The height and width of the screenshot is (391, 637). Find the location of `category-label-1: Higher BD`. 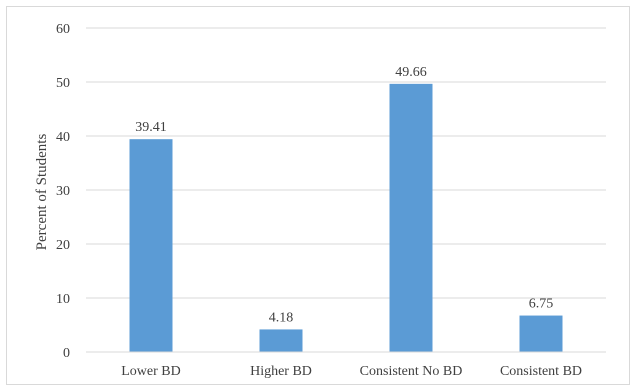

category-label-1: Higher BD is located at coordinates (281, 371).